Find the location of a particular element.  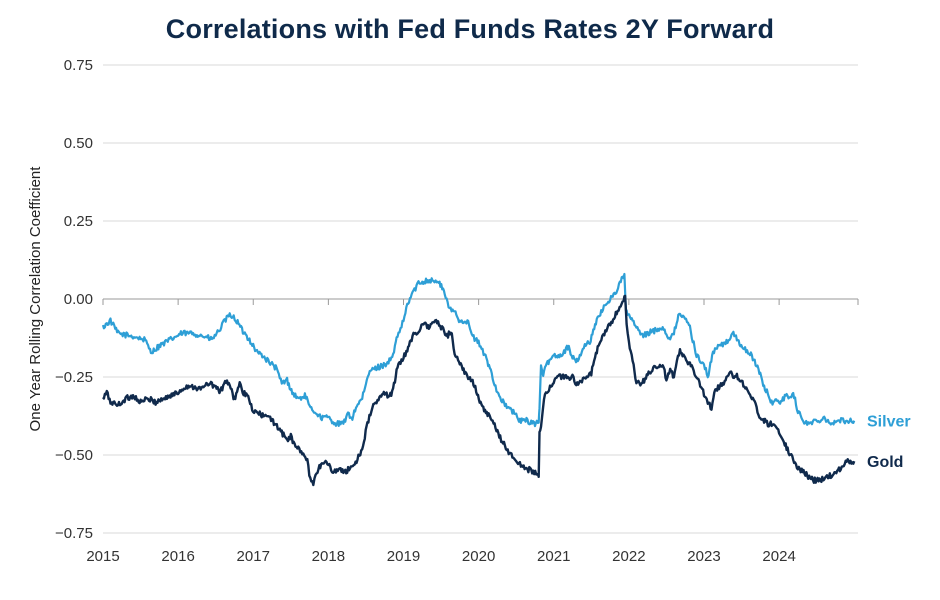

legend-label-gold: Gold is located at coordinates (885, 462).